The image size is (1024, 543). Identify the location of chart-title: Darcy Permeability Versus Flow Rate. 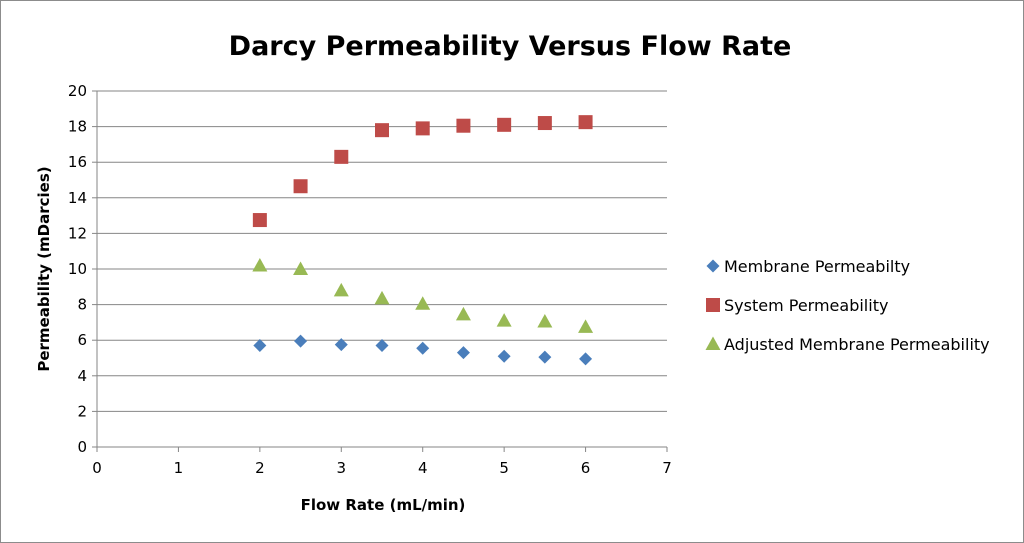
(510, 46).